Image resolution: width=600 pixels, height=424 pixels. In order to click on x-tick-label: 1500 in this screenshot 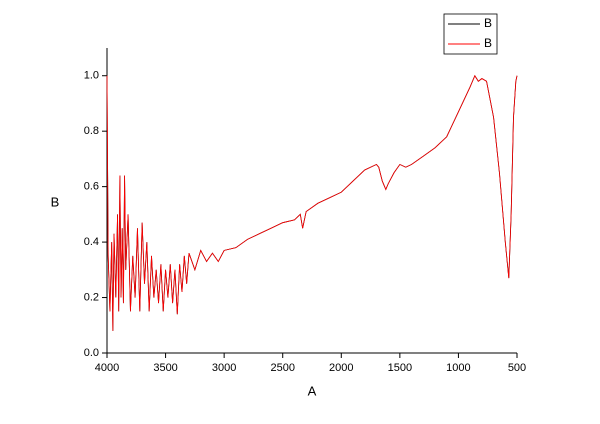, I will do `click(400, 368)`.